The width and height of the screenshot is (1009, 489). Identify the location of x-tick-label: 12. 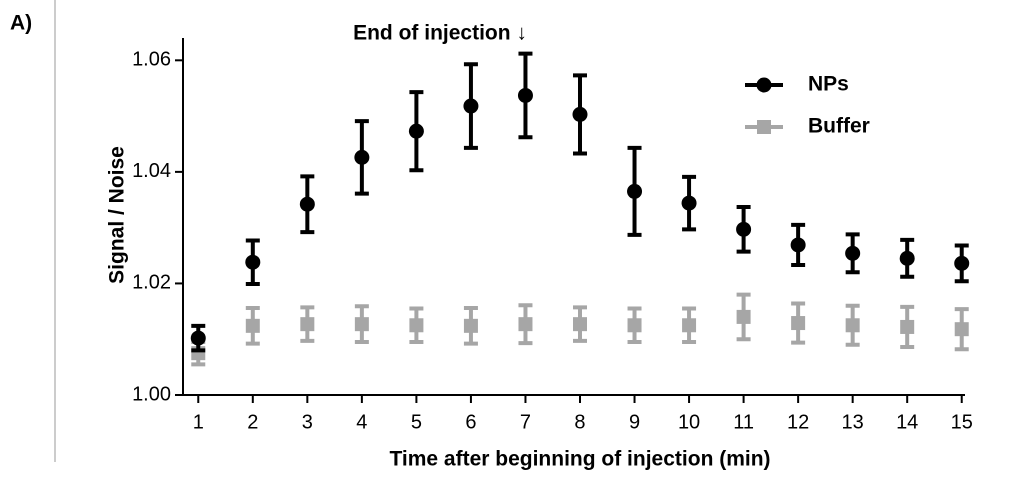
(798, 422).